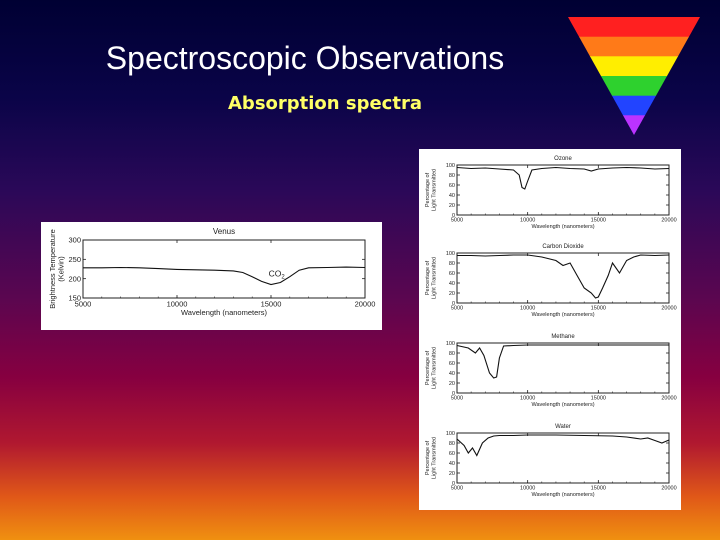 The height and width of the screenshot is (540, 720). Describe the element at coordinates (74, 298) in the screenshot. I see `y-tick-label: 150` at that location.